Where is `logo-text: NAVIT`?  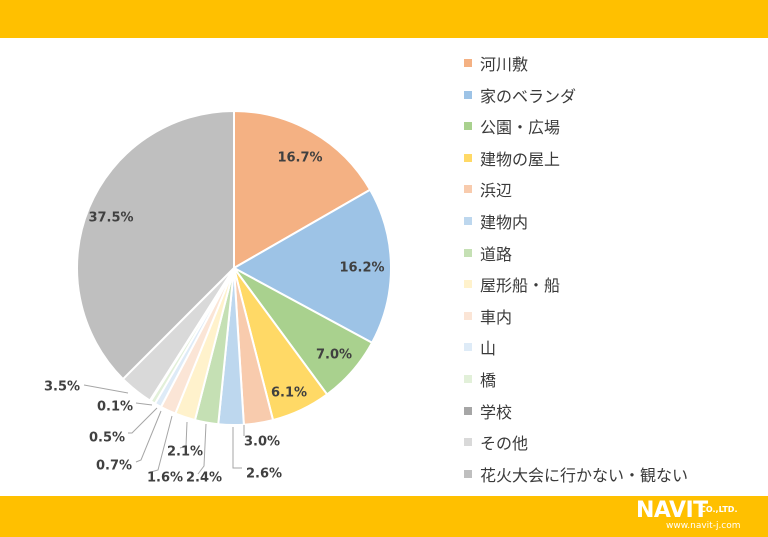 logo-text: NAVIT is located at coordinates (672, 510).